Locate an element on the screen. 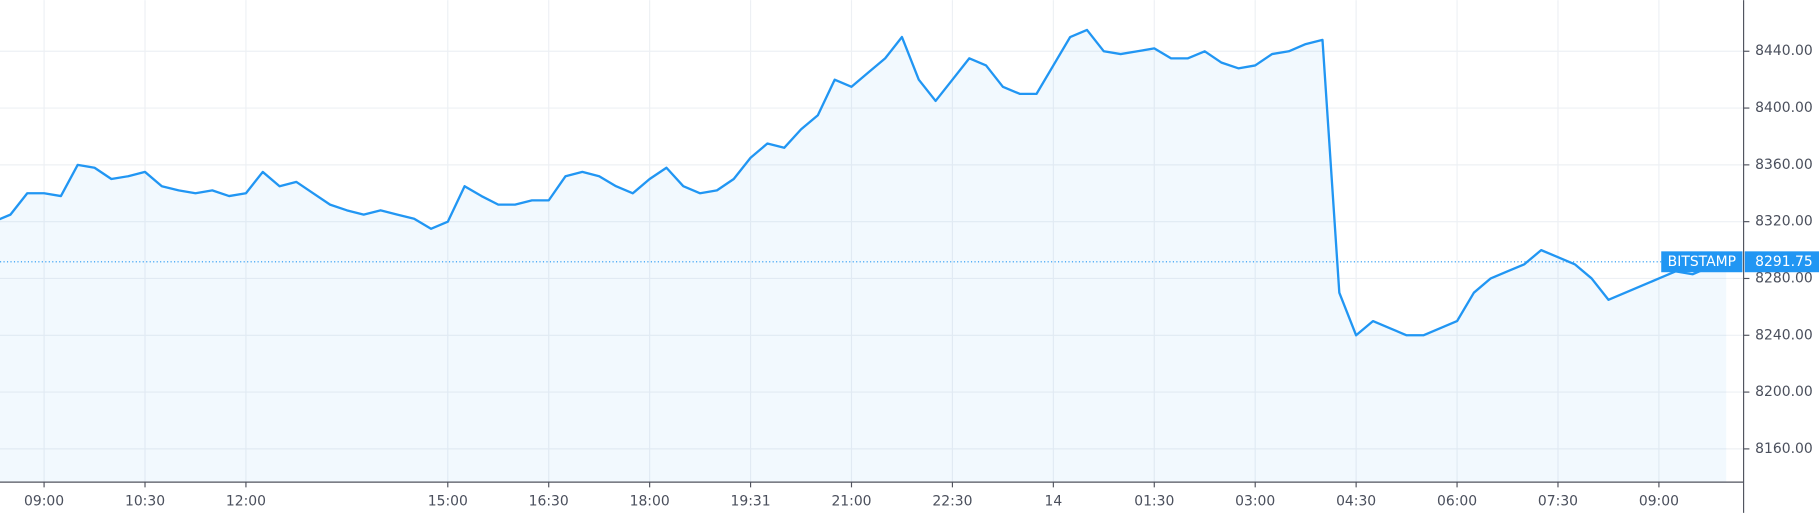 The width and height of the screenshot is (1819, 513). x-tick-label: 03:00 is located at coordinates (1255, 501).